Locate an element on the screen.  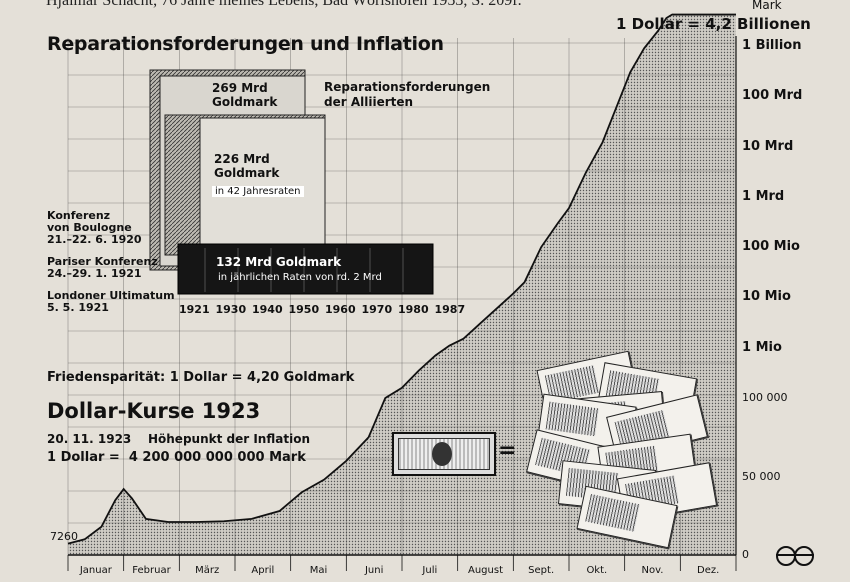
event-london: Londoner Ultimatum 5. 5. 1921 is located at coordinates (111, 302).